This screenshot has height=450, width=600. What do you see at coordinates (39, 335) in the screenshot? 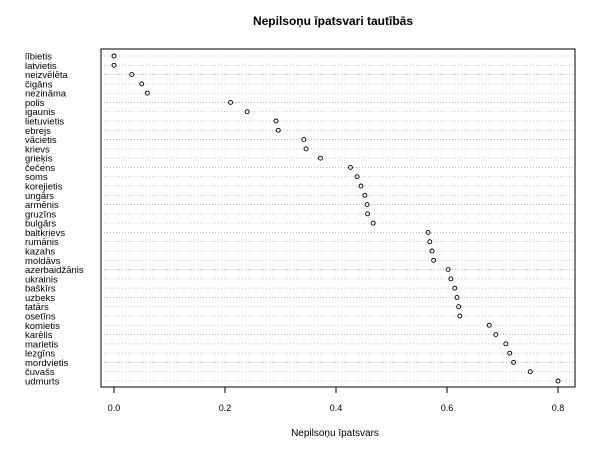
I see `category-label: karēlis` at bounding box center [39, 335].